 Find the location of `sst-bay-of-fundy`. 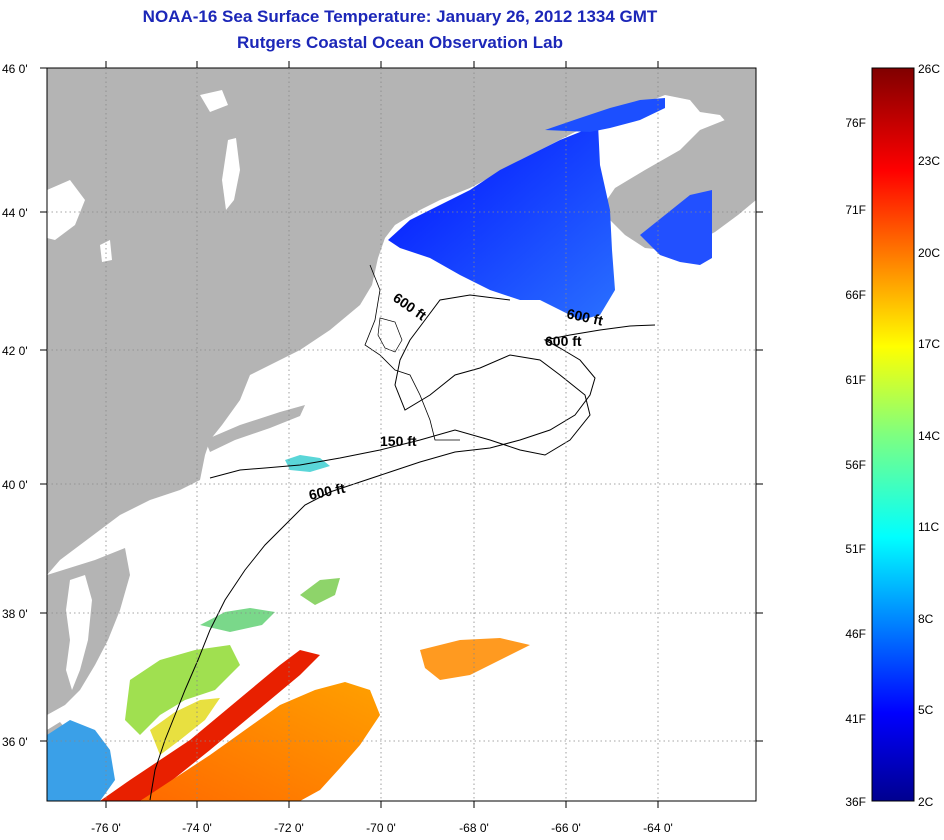

sst-bay-of-fundy is located at coordinates (605, 115).